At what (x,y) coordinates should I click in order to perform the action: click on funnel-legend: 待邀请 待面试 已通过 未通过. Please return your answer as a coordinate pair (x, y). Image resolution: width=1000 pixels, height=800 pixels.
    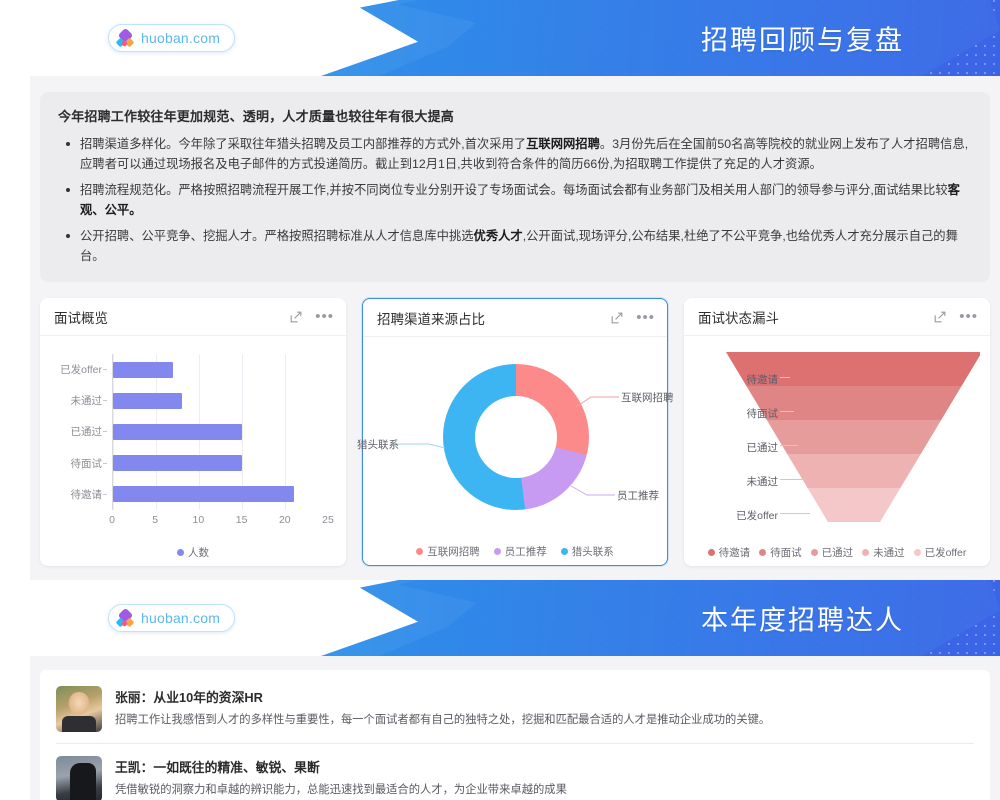
    Looking at the image, I should click on (837, 552).